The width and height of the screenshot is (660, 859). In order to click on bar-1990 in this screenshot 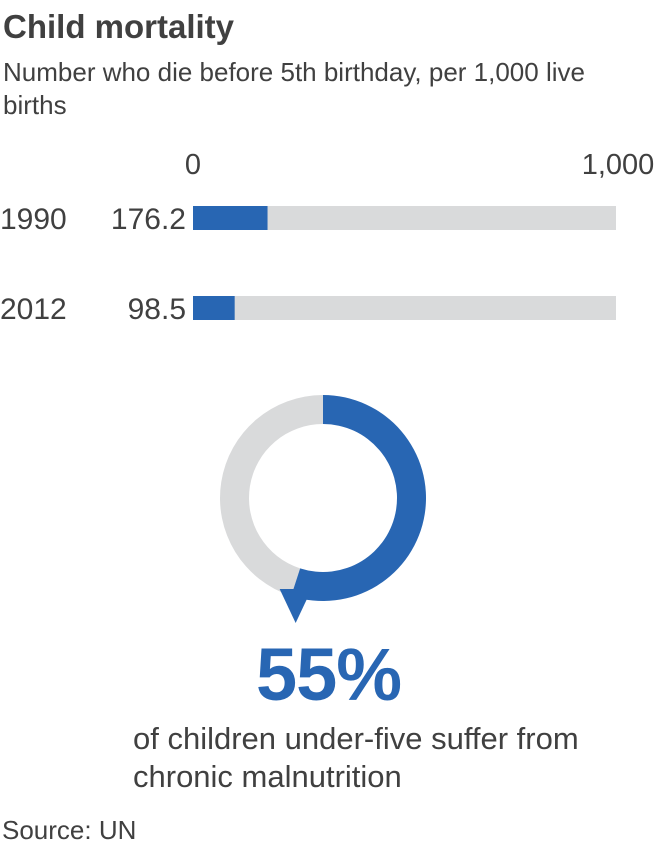, I will do `click(230, 218)`.